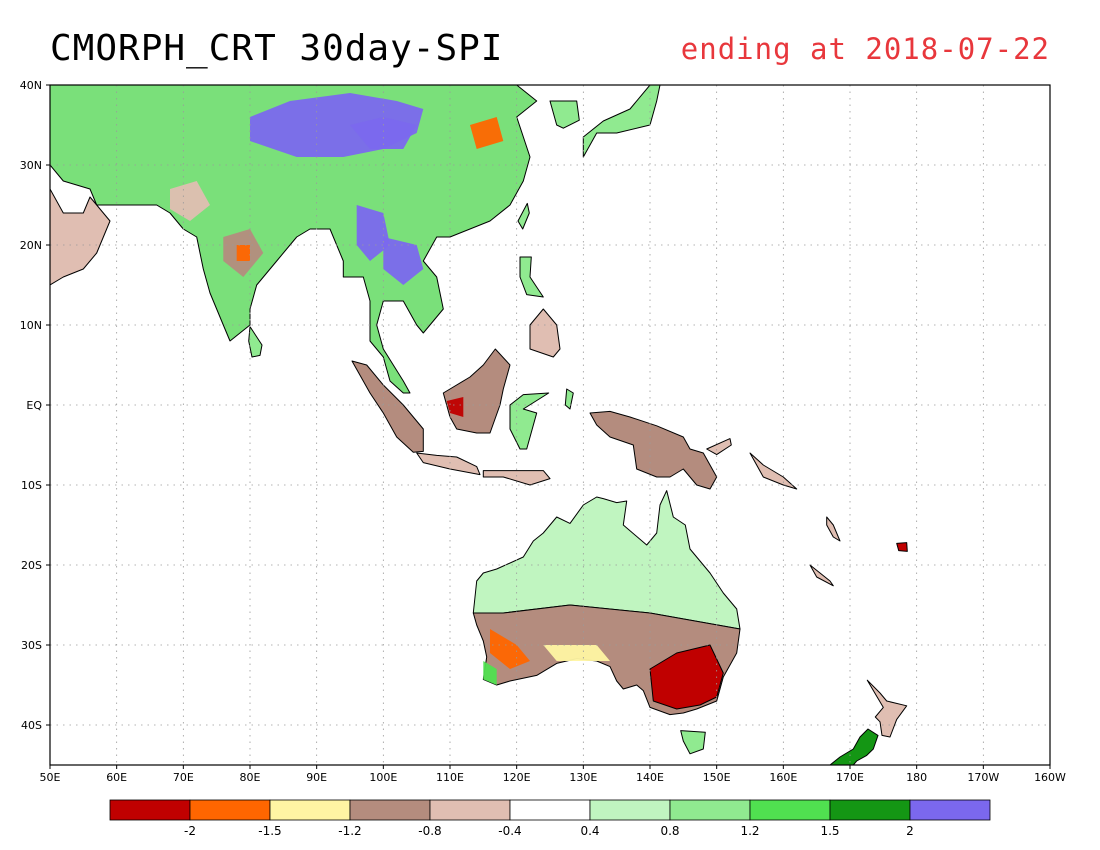  I want to click on colorbar: -2 -1.5 -1.2 -0.8 -0.4 0.4 0.8 1.2 1.5 2, so click(550, 818).